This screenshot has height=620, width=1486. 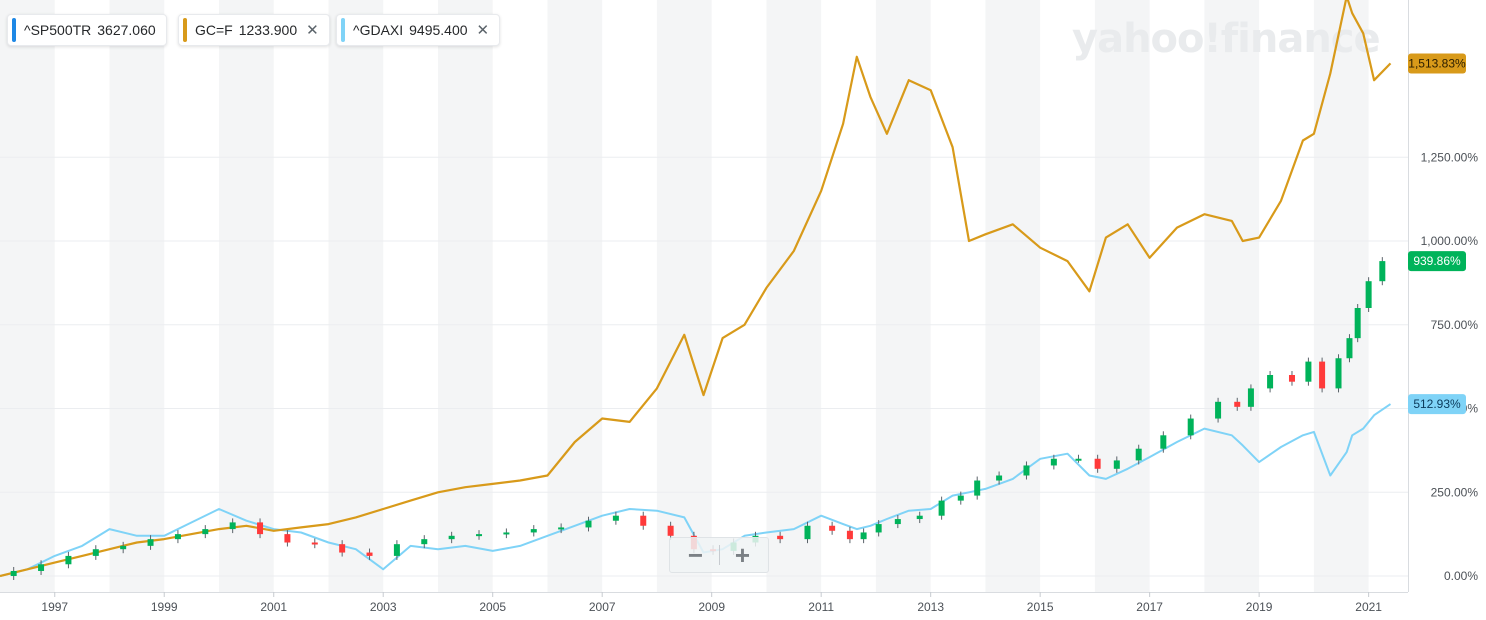 What do you see at coordinates (711, 607) in the screenshot?
I see `x-tick-label: 2009` at bounding box center [711, 607].